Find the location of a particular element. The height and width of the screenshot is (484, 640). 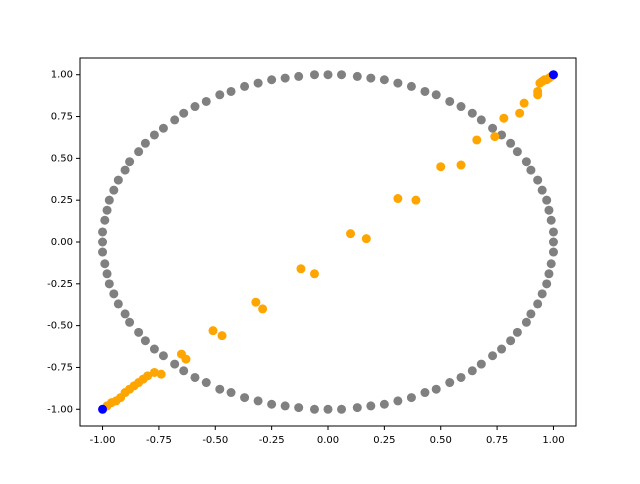

y-tick-label: -1.00 is located at coordinates (60, 409).